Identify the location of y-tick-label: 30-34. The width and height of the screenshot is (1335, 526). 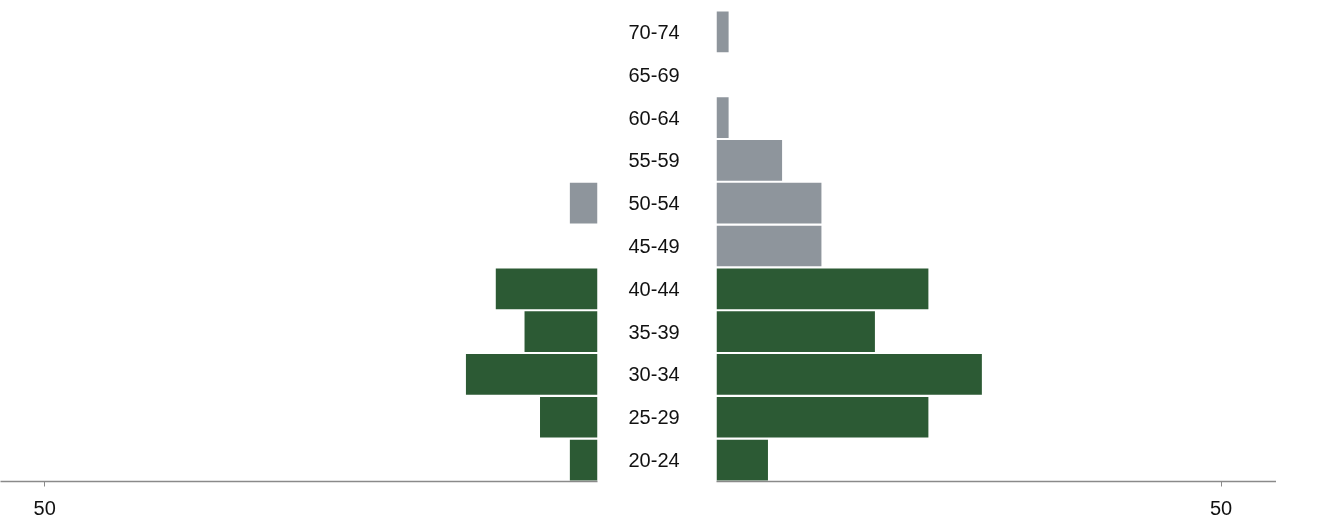
(654, 374).